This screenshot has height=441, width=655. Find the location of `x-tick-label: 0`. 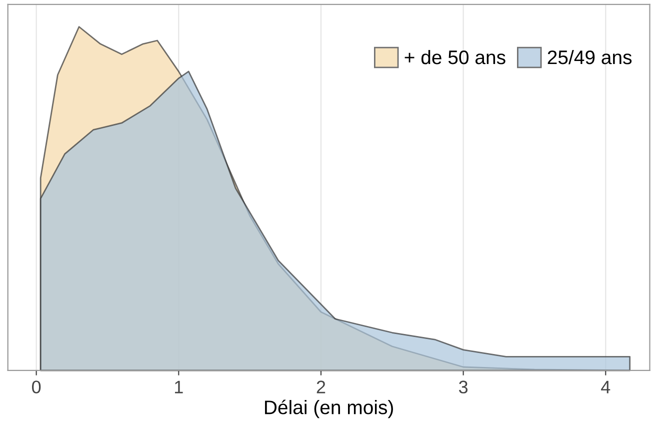

x-tick-label: 0 is located at coordinates (36, 387).